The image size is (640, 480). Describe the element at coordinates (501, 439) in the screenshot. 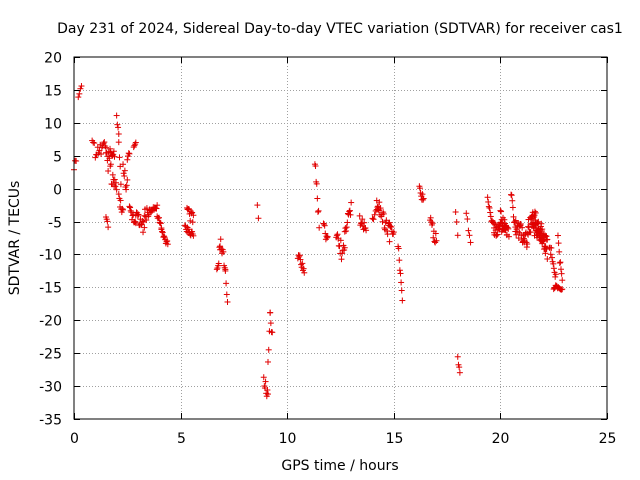

I see `x-tick-label: 20` at that location.